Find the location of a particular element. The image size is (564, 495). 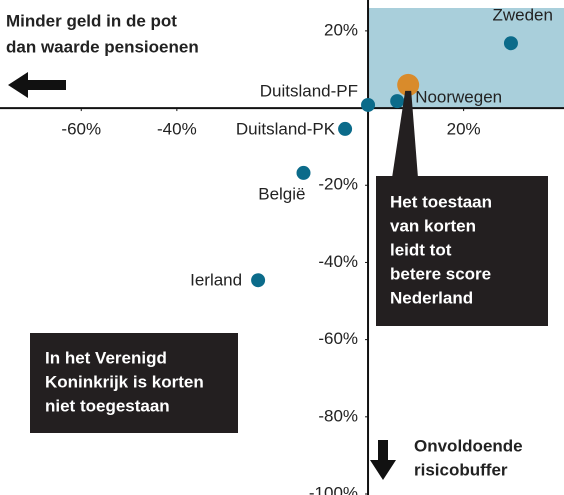

callout-box is located at coordinates (462, 251).